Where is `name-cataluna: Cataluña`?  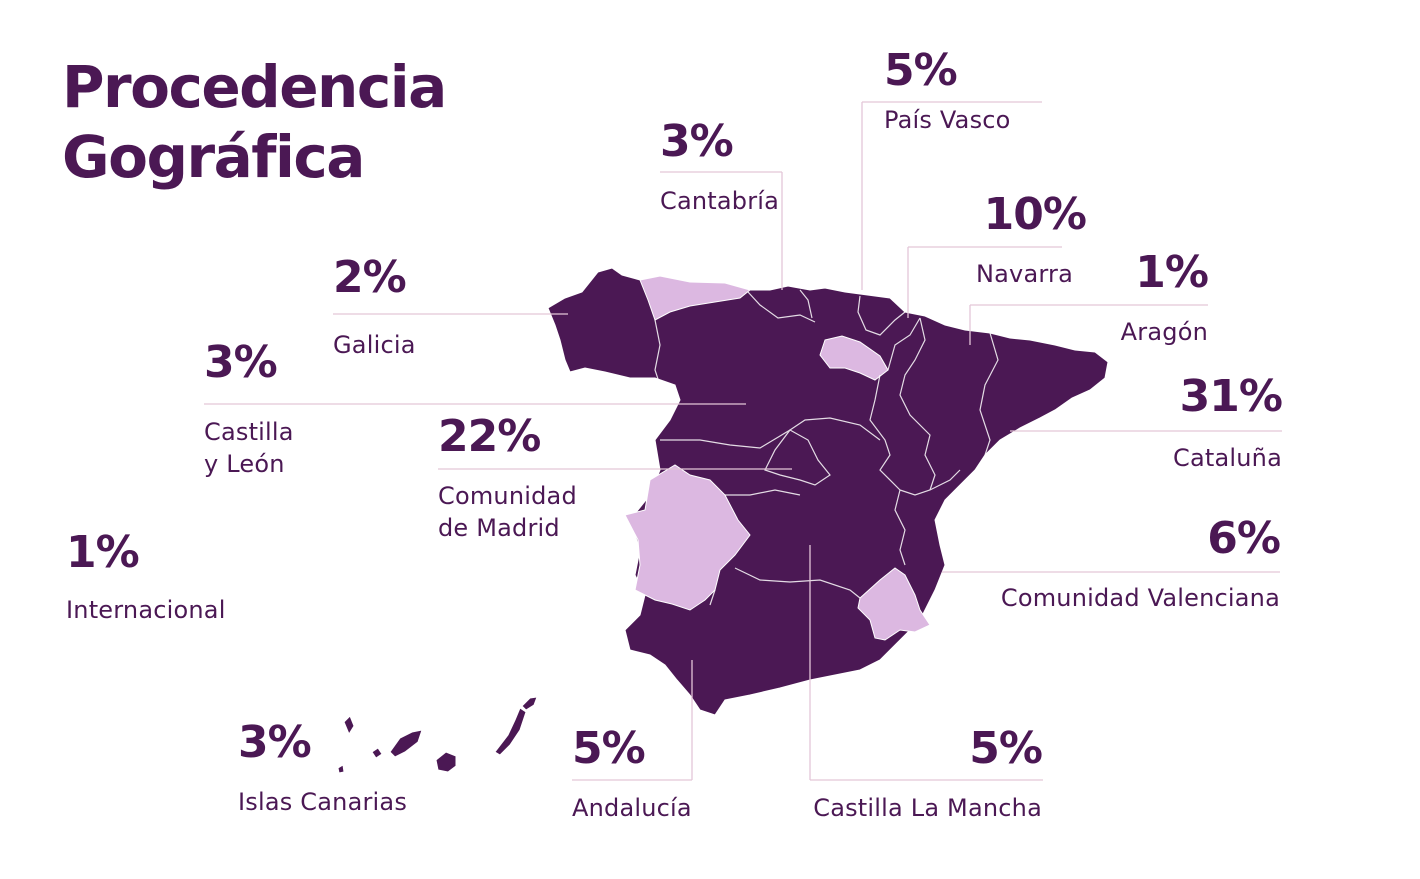
name-cataluna: Cataluña is located at coordinates (1227, 458).